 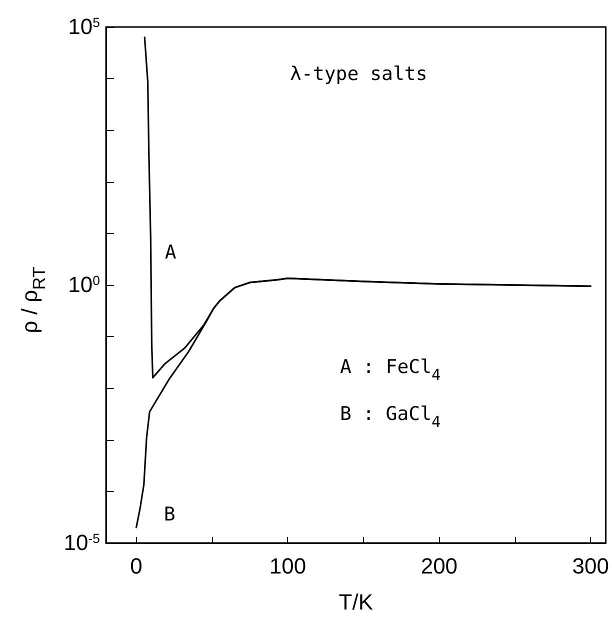 What do you see at coordinates (170, 252) in the screenshot?
I see `series-label: A` at bounding box center [170, 252].